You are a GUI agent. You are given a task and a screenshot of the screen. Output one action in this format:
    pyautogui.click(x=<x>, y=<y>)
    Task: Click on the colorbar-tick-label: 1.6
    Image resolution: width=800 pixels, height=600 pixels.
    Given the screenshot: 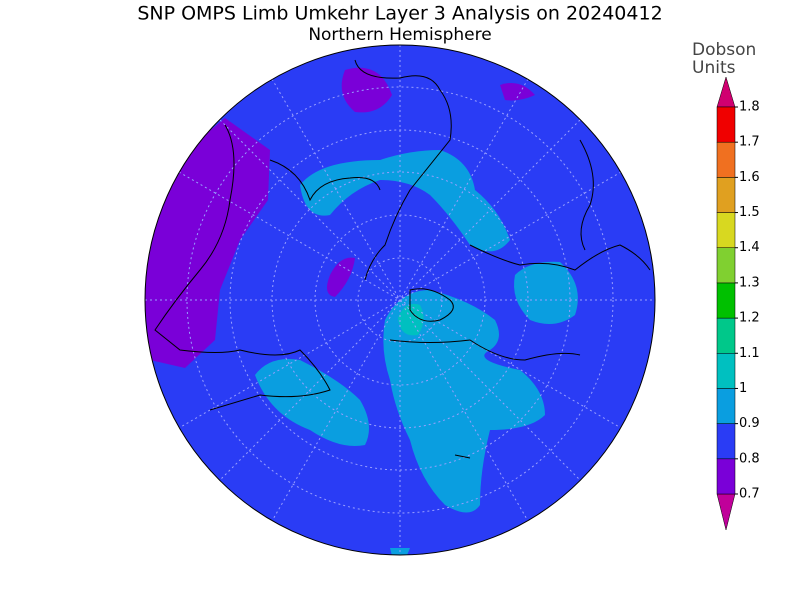 What is the action you would take?
    pyautogui.click(x=749, y=177)
    